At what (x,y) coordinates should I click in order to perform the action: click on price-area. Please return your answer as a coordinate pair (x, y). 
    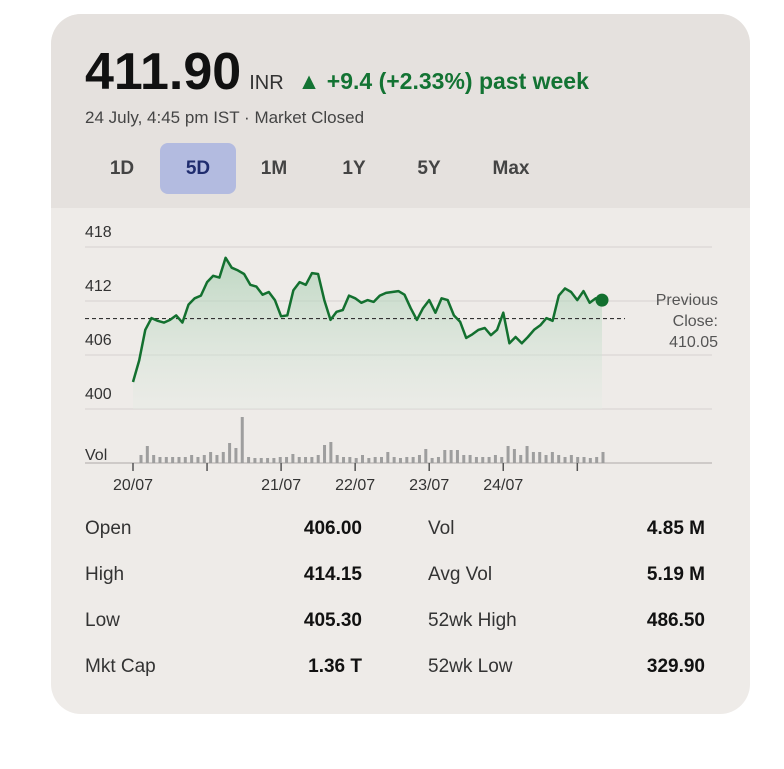
    Looking at the image, I should click on (367, 333).